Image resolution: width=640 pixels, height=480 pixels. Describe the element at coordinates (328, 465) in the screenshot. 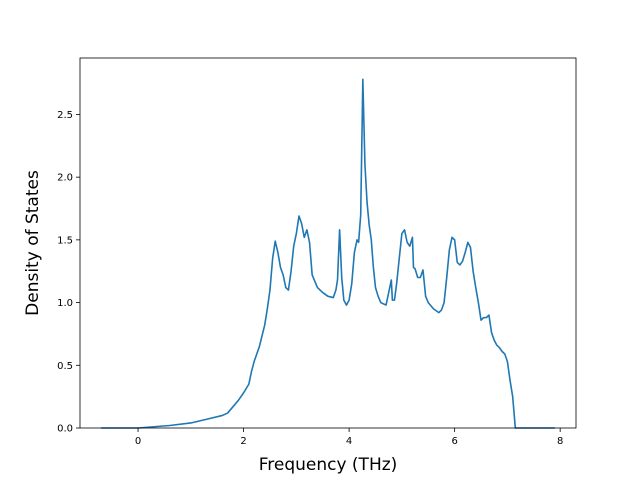

I see `x-axis-label: Frequency (THz)` at that location.